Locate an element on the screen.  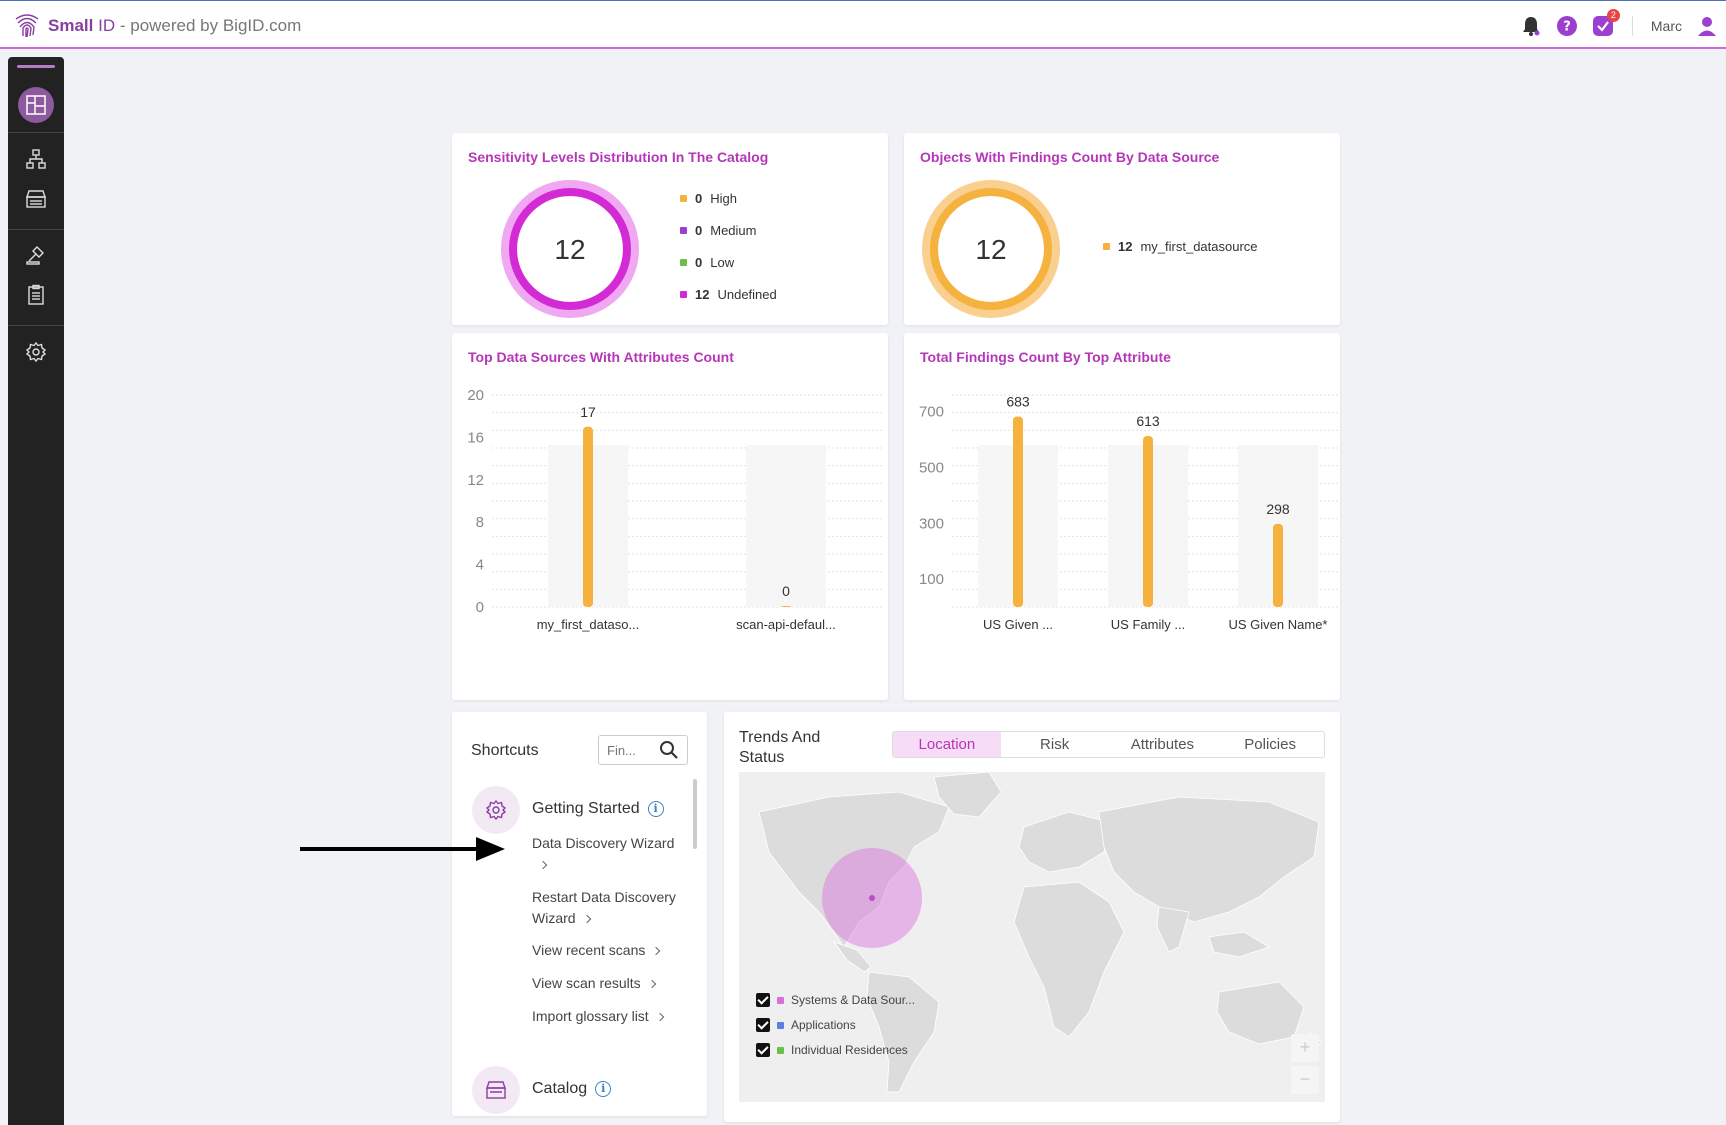
link-data-discovery-wizard: Data Discovery Wizard is located at coordinates (612, 854).